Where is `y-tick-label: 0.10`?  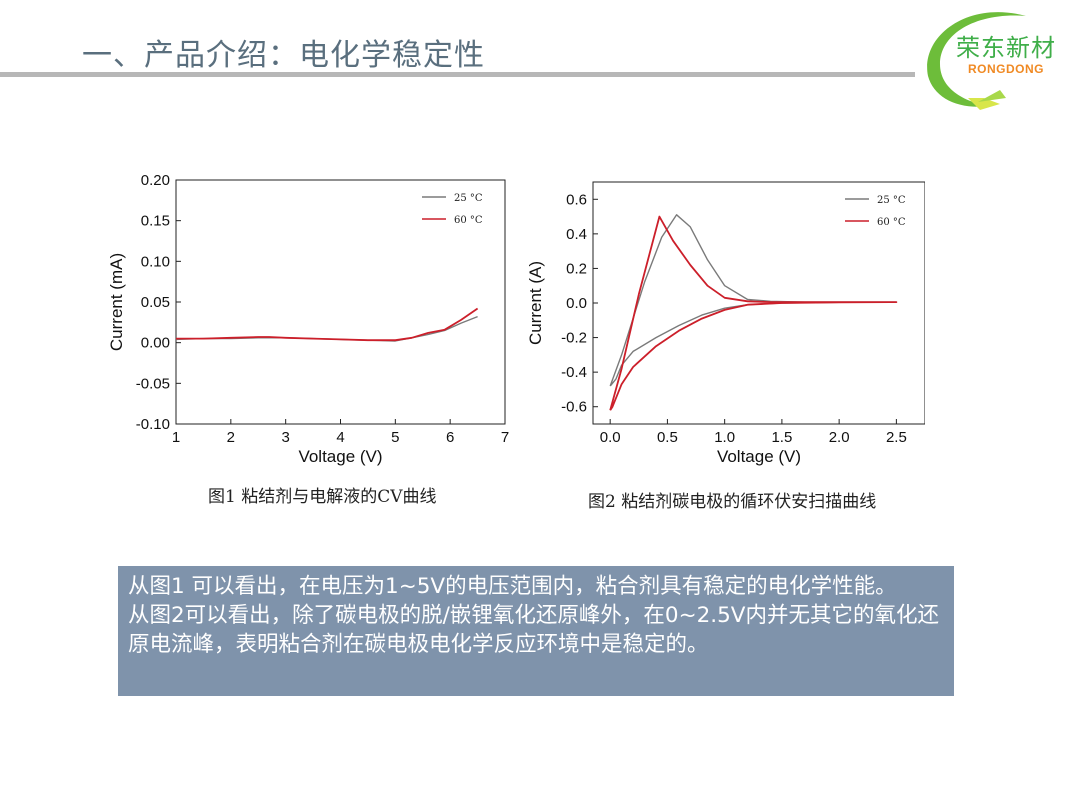
y-tick-label: 0.10 is located at coordinates (155, 261).